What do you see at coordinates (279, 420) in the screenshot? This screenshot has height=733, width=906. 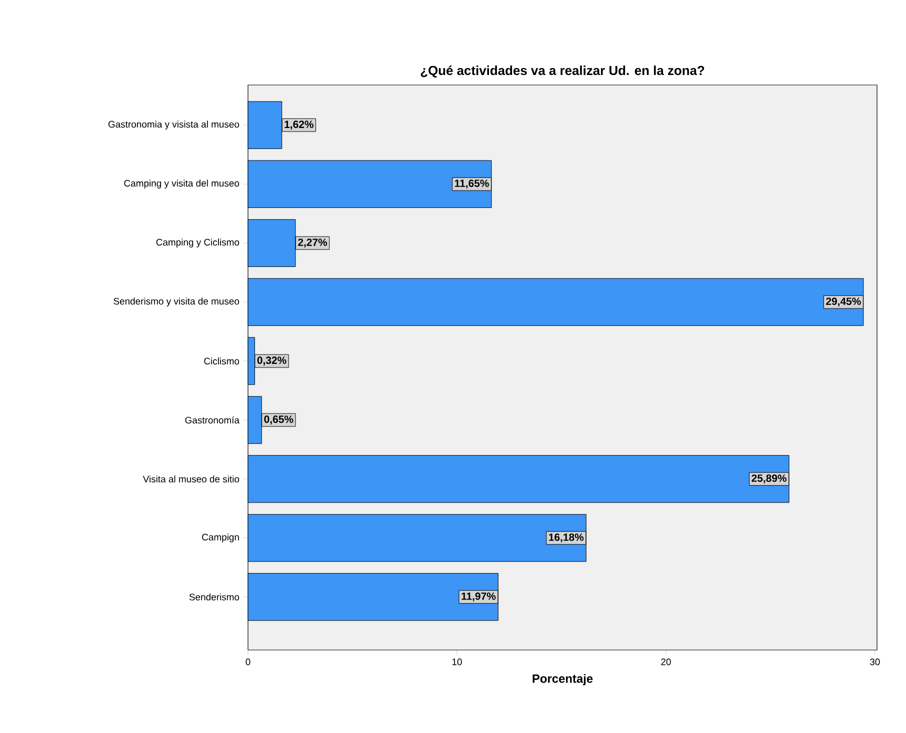 I see `data-label: 0,65%` at bounding box center [279, 420].